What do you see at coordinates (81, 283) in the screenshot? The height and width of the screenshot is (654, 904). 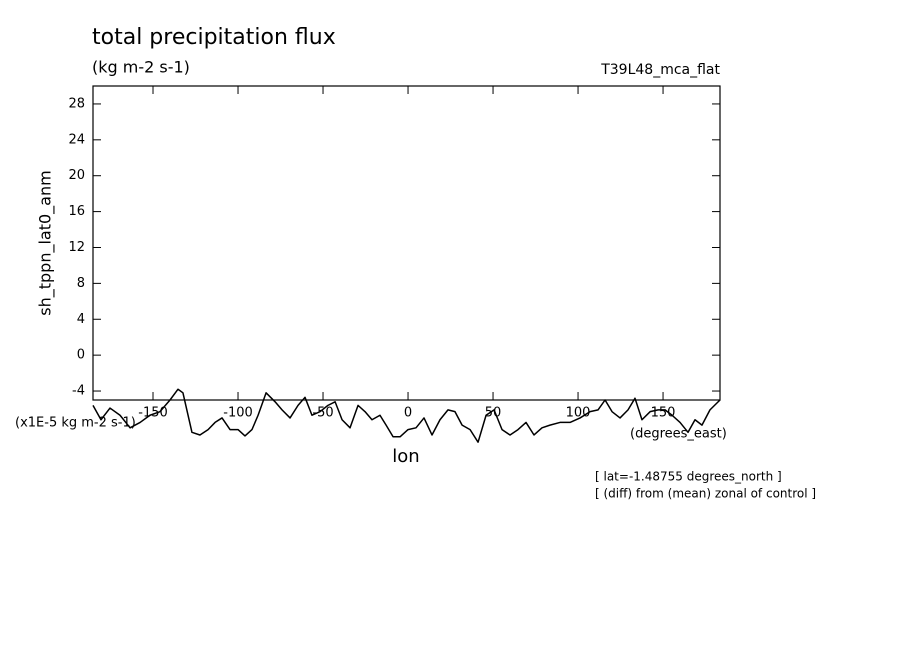 I see `y-tick-label: 8` at bounding box center [81, 283].